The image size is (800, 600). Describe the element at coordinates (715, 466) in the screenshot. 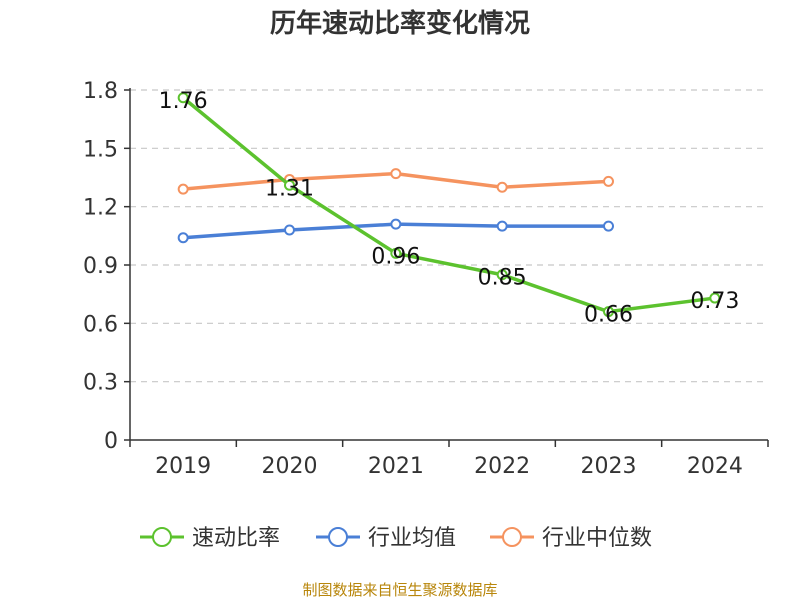

I see `x-tick-label: 2024` at that location.